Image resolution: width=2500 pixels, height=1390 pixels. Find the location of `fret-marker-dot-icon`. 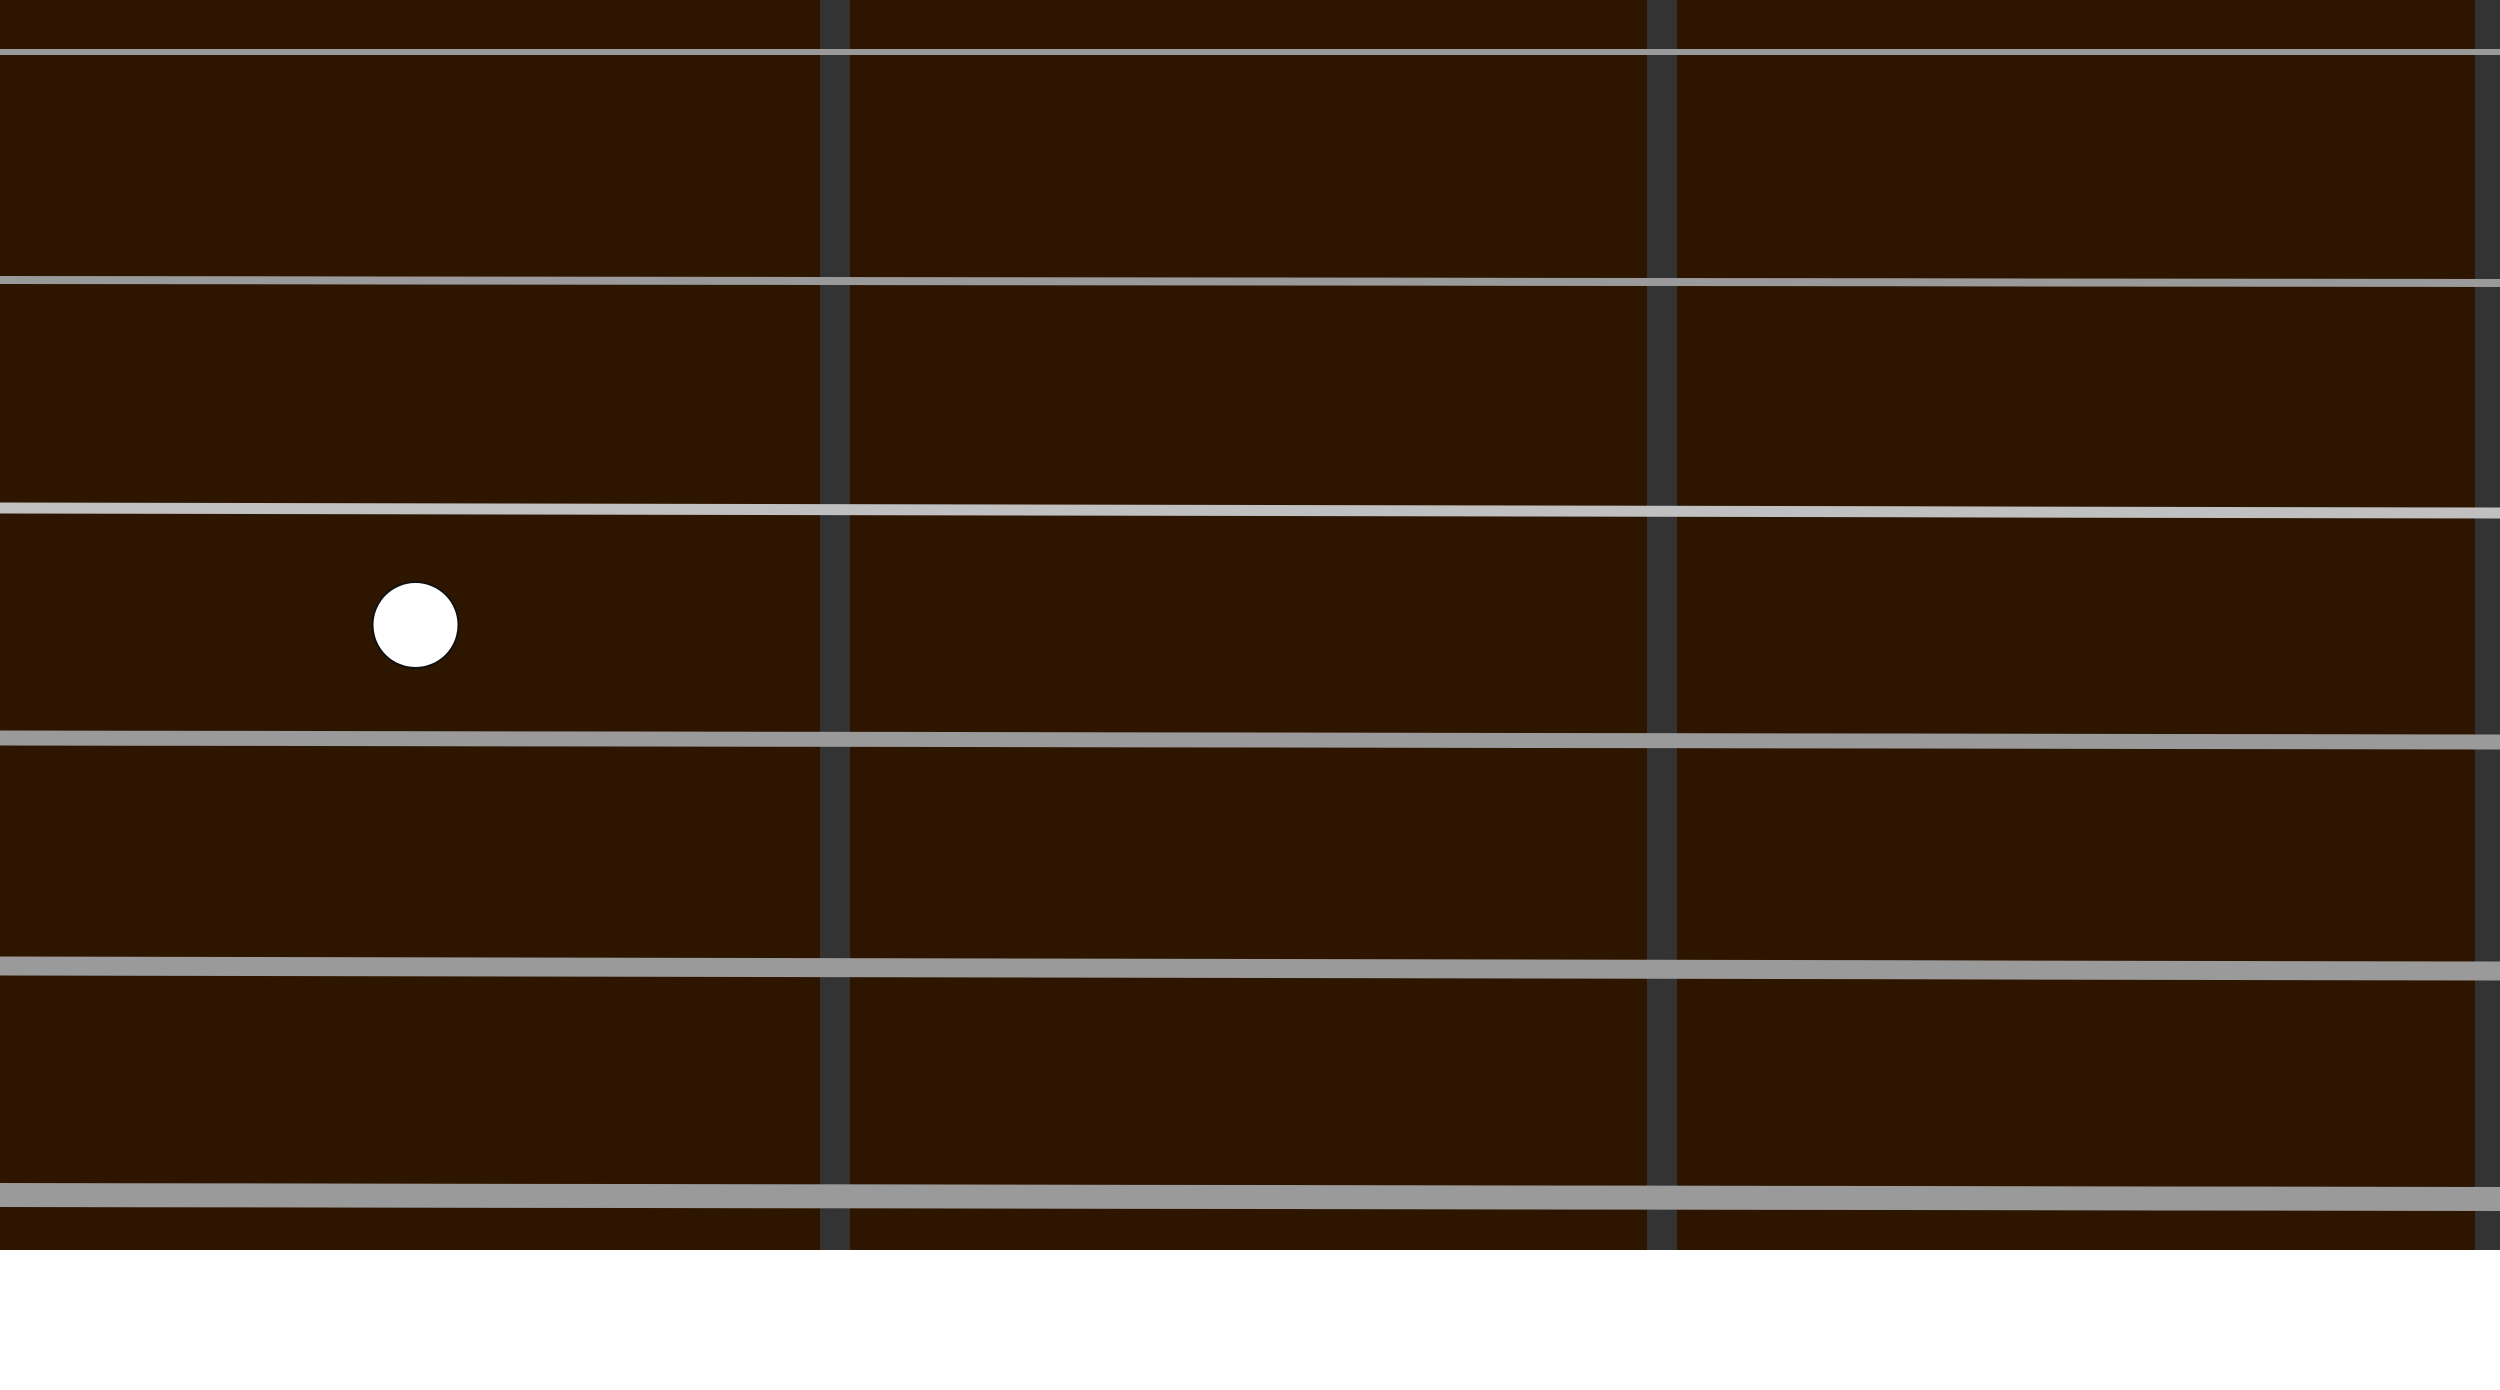

fret-marker-dot-icon is located at coordinates (415, 625).